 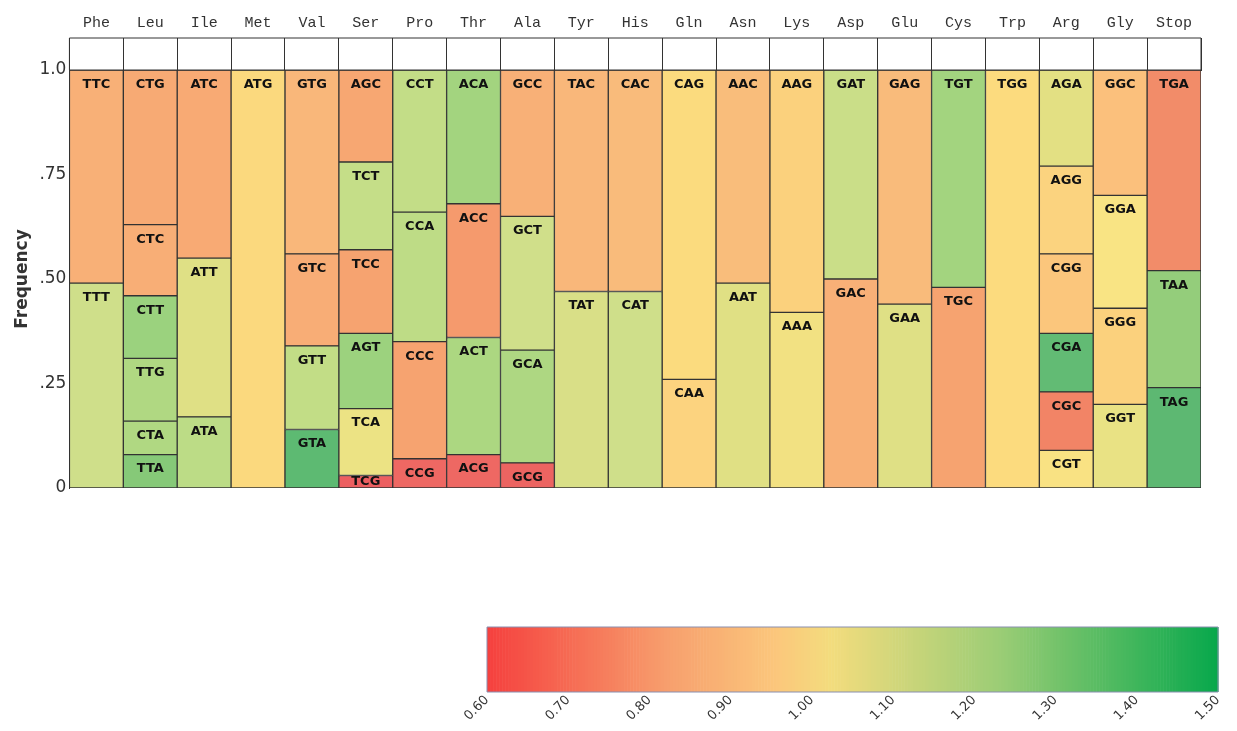 What do you see at coordinates (1066, 267) in the screenshot?
I see `data-label: CGG` at bounding box center [1066, 267].